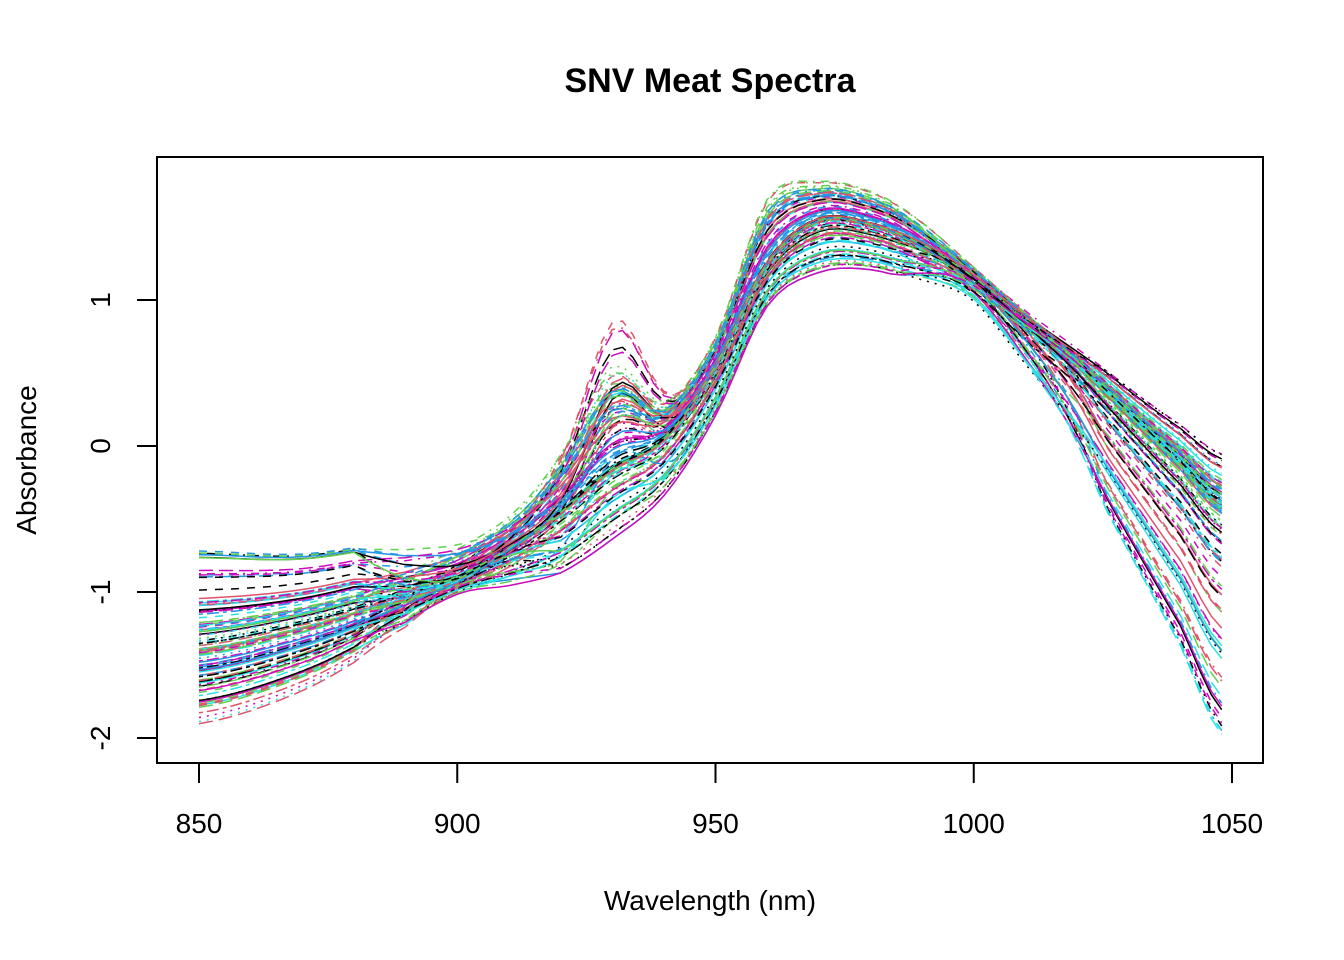  What do you see at coordinates (121, 521) in the screenshot?
I see `y-axis: -2 -1 0 1` at bounding box center [121, 521].